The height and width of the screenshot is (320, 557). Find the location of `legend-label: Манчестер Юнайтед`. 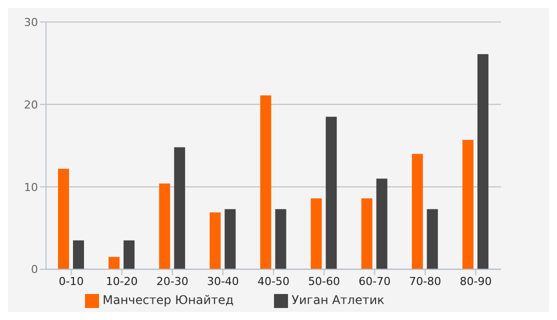

legend-label: Манчестер Юнайтед is located at coordinates (168, 300).